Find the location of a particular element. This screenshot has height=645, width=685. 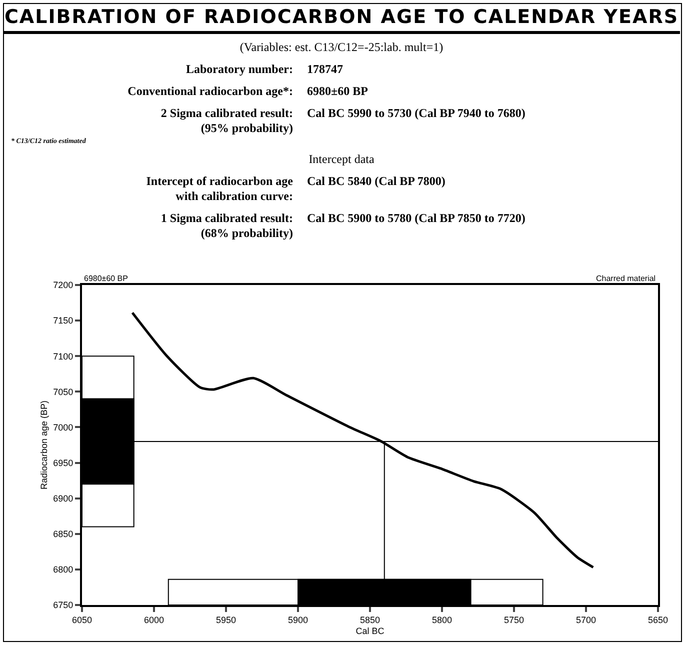

x-axis-title: Cal BC is located at coordinates (370, 631).